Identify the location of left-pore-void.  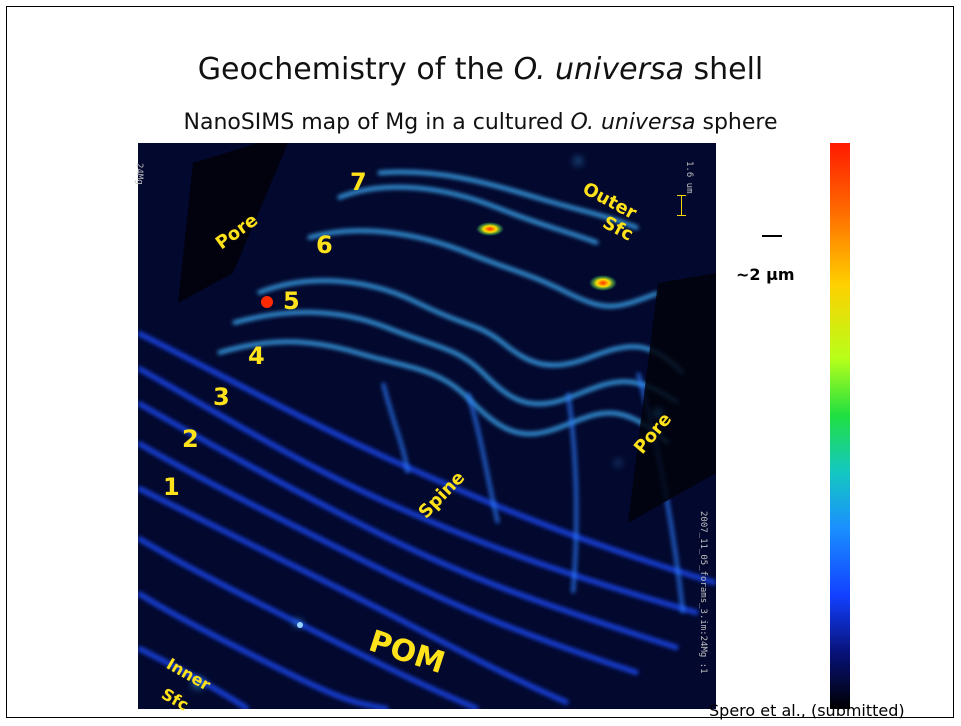
(233, 223).